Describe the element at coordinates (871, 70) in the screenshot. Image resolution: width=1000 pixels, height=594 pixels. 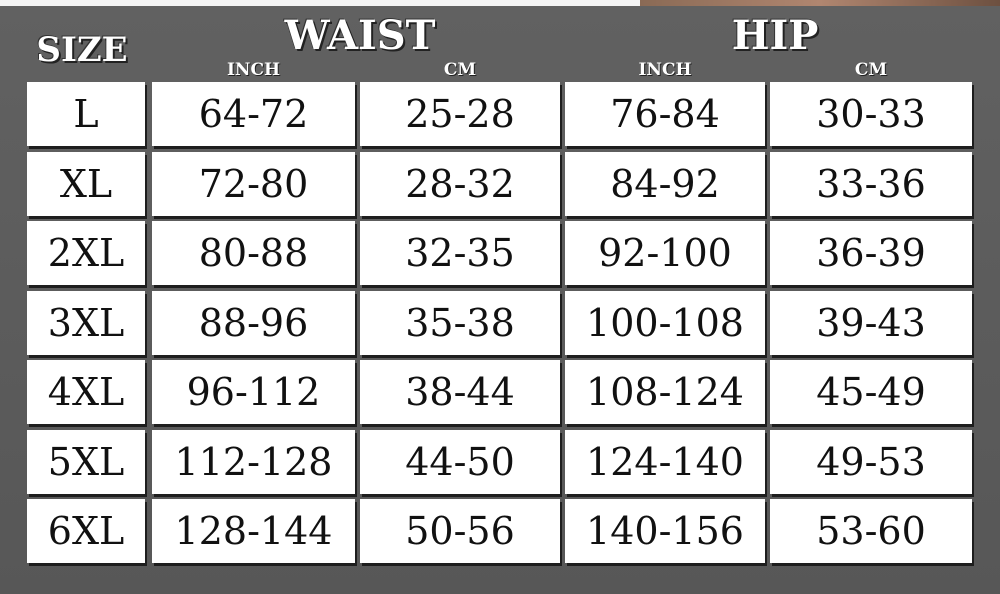
I see `hip-cm-header: CM` at that location.